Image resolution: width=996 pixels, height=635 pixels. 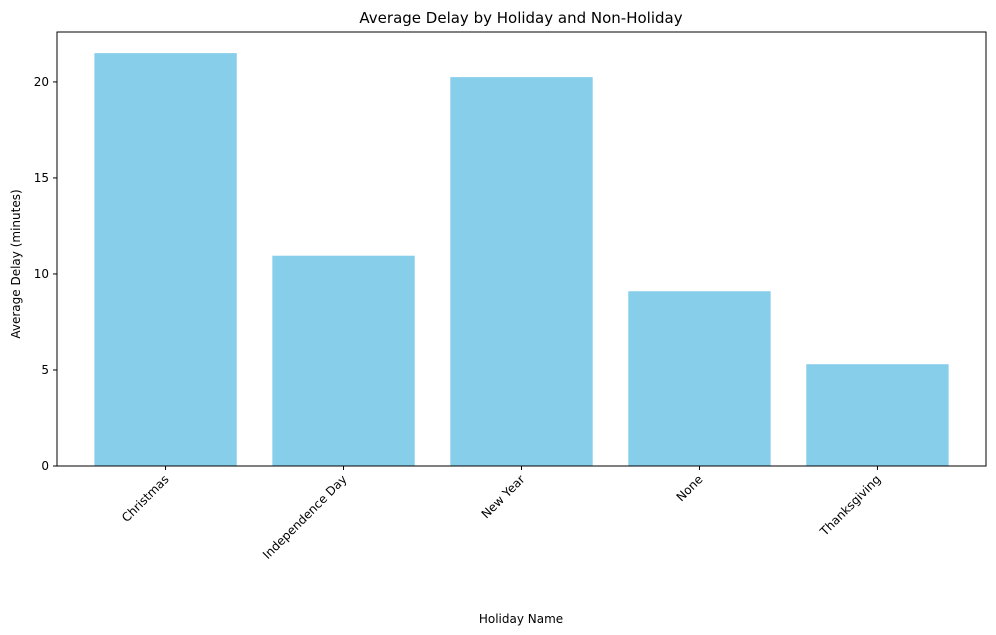 I want to click on x-axis-label: Holiday Name, so click(x=521, y=619).